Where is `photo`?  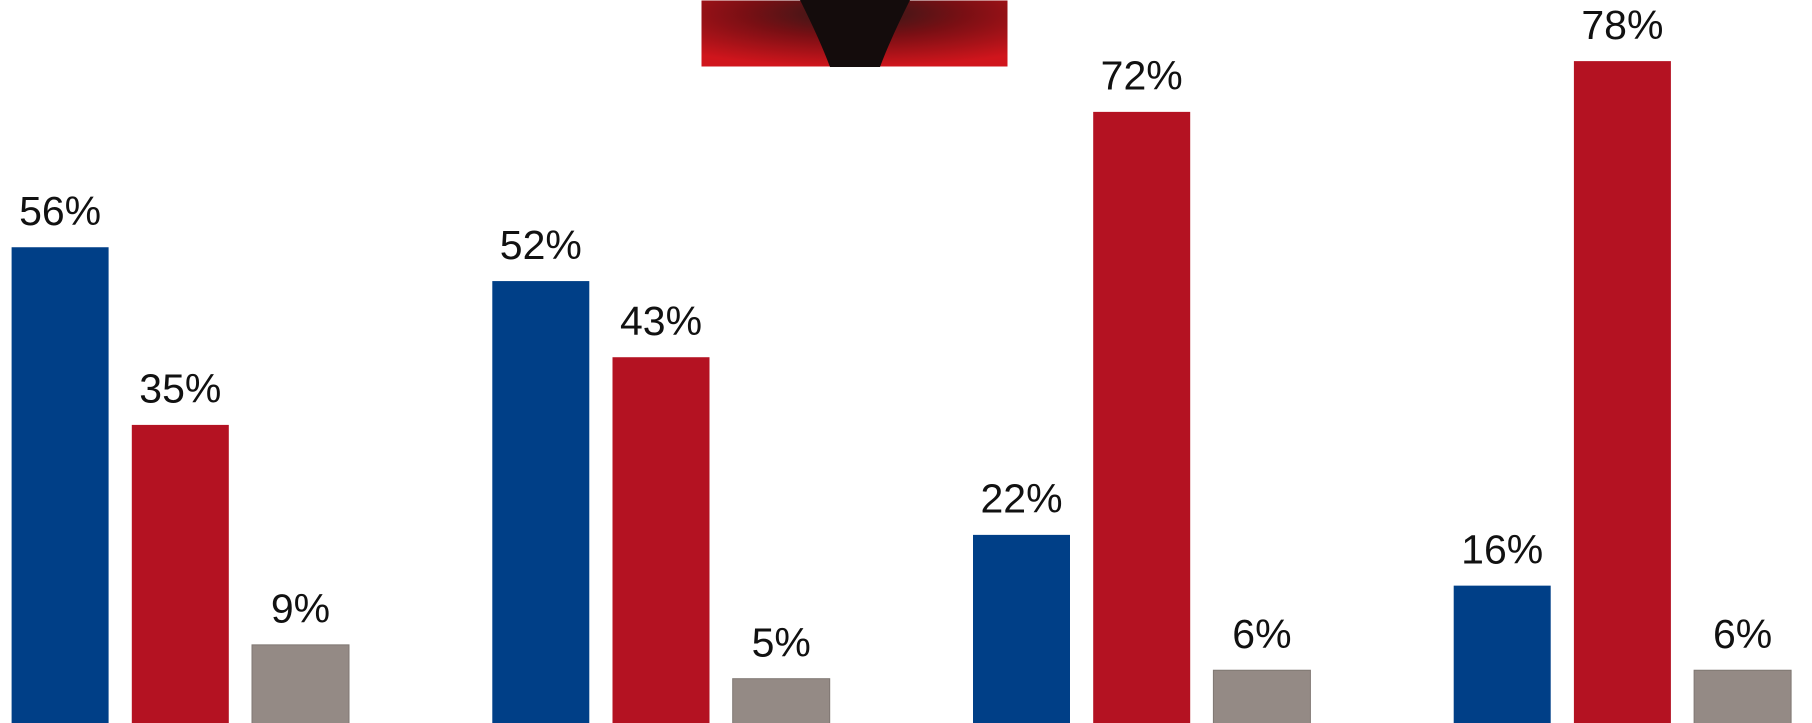 photo is located at coordinates (854, 34).